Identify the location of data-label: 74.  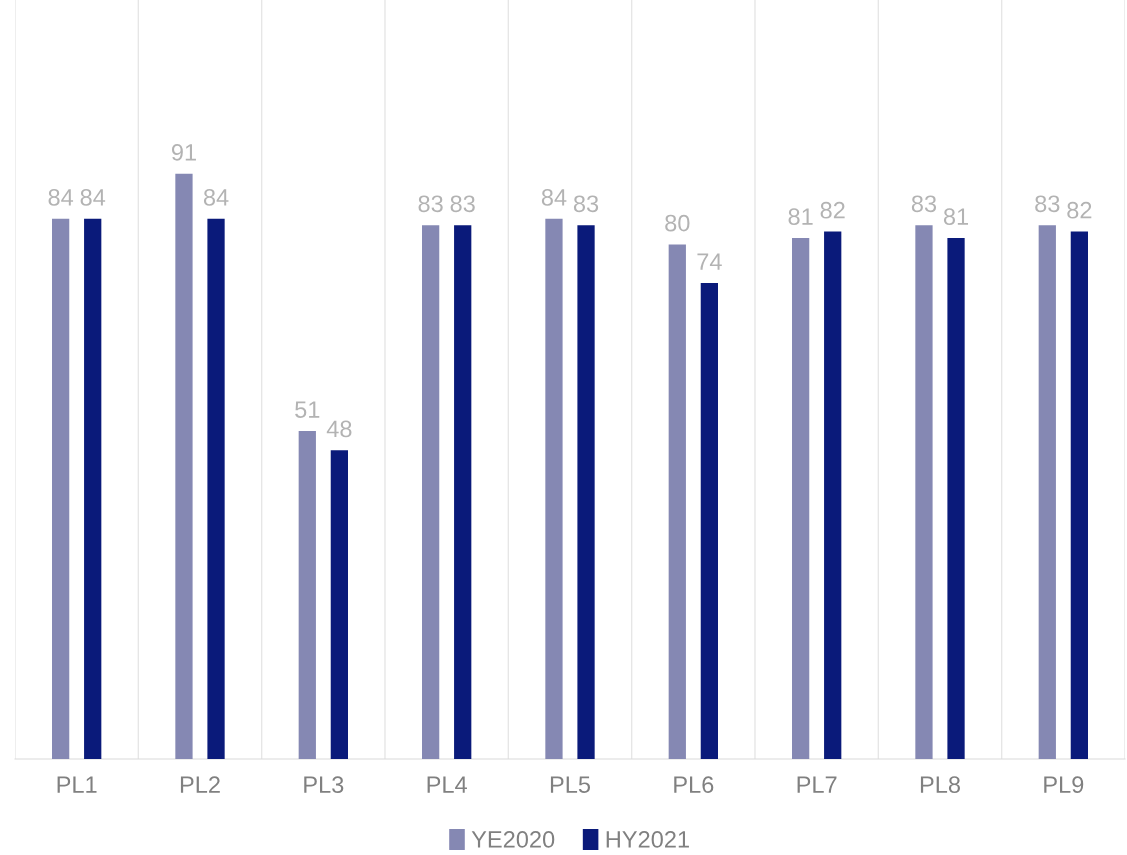
(709, 261).